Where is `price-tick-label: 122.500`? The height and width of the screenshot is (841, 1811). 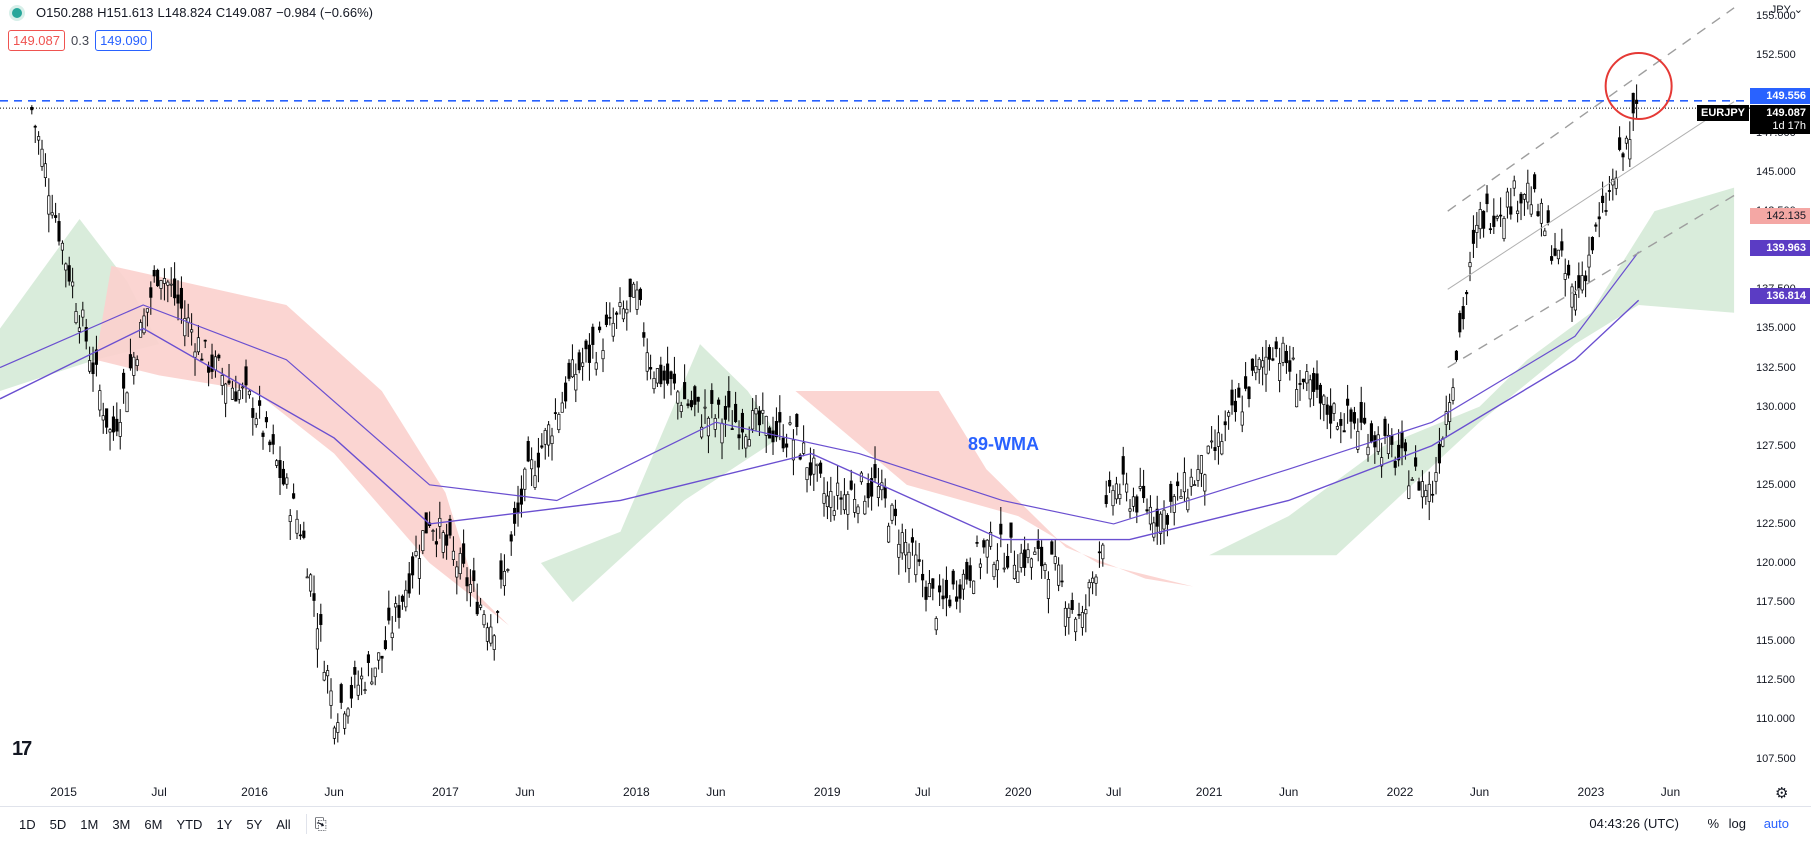 price-tick-label: 122.500 is located at coordinates (1776, 523).